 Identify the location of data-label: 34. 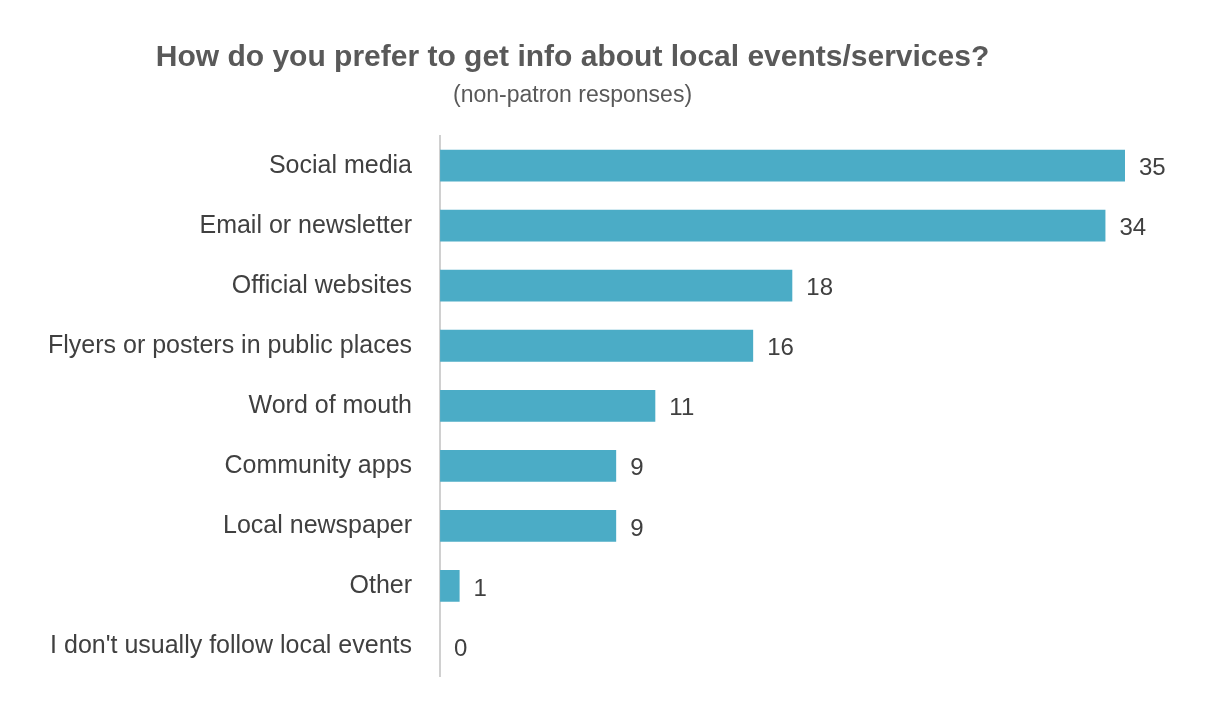
(1133, 227).